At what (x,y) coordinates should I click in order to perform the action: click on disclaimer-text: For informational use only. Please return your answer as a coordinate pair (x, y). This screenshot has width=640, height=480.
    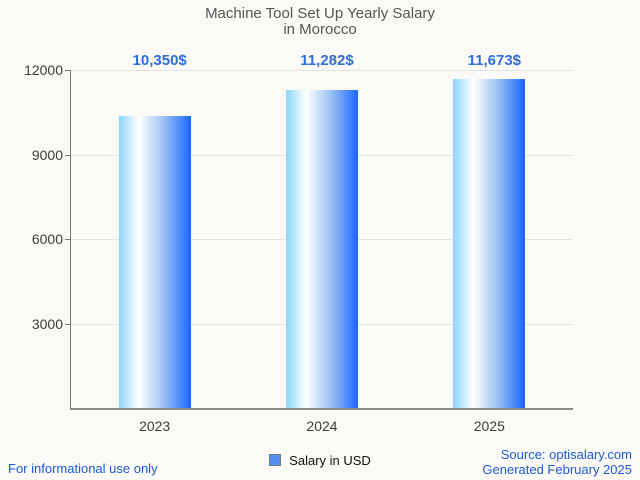
    Looking at the image, I should click on (83, 468).